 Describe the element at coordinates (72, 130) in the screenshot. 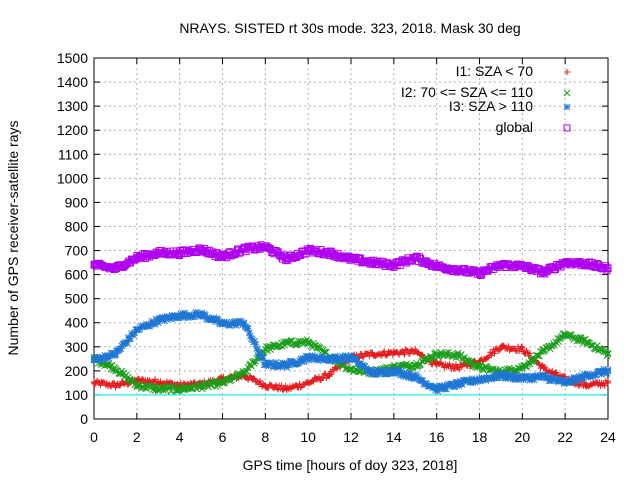

I see `y-tick-label: 1200` at that location.